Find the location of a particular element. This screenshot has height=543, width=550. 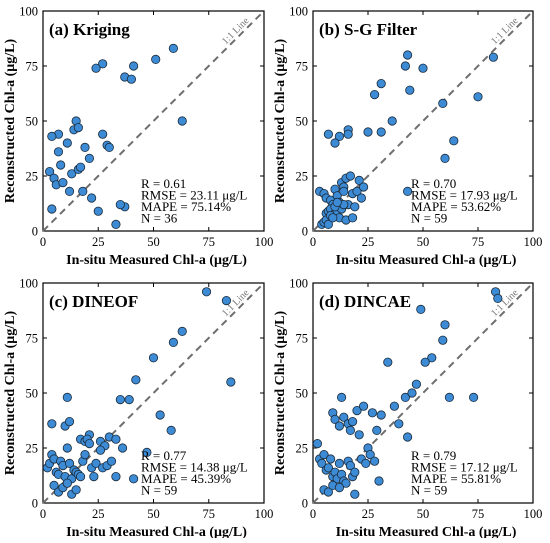

y-tick-label: 100 is located at coordinates (28, 12).